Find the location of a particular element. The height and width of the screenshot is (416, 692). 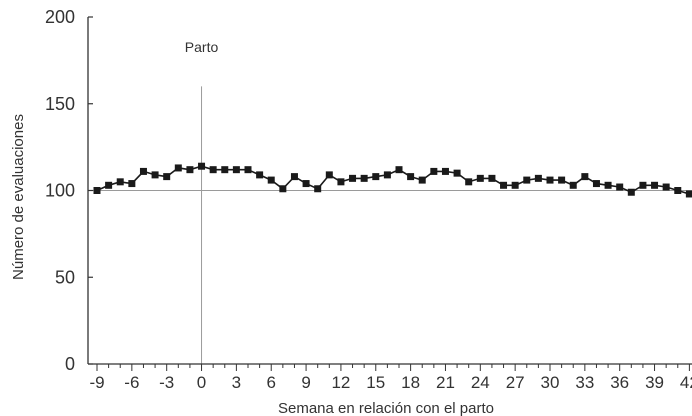

x-tick-label: 30 is located at coordinates (550, 382).